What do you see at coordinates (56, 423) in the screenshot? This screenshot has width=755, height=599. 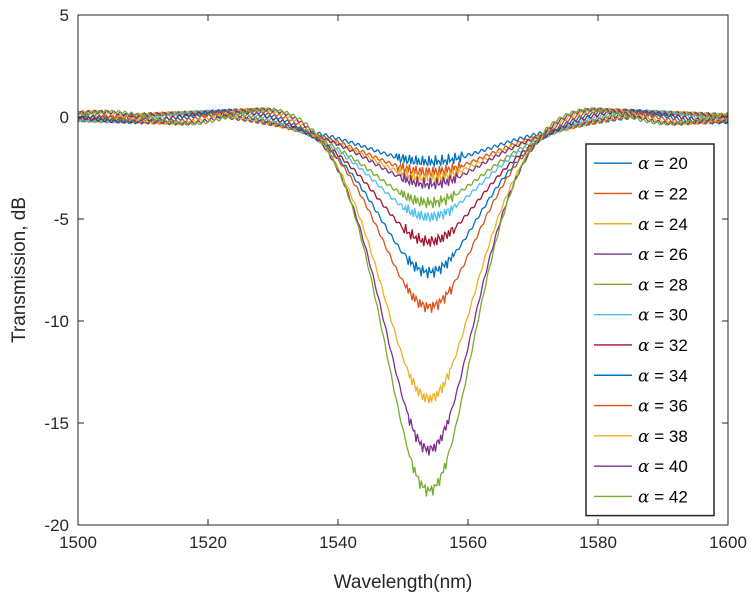 I see `y-tick-label: -15` at bounding box center [56, 423].